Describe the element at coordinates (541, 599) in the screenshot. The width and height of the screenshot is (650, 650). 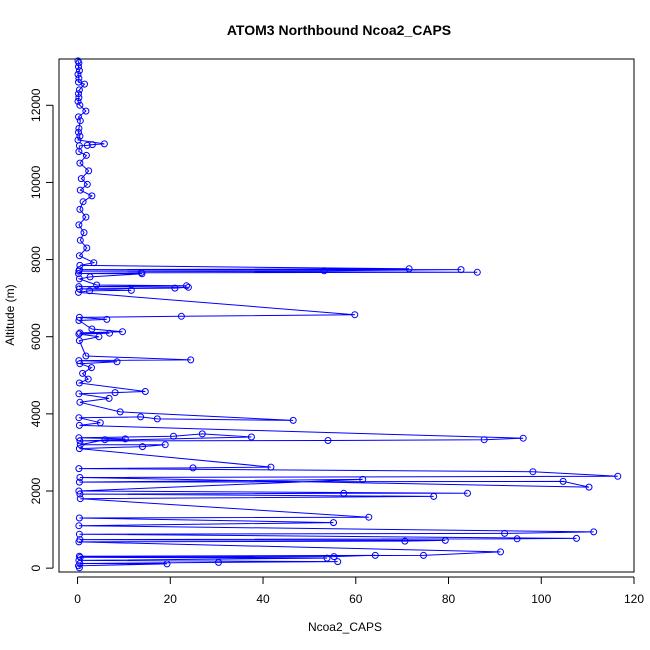
I see `x-tick-label: 100` at that location.